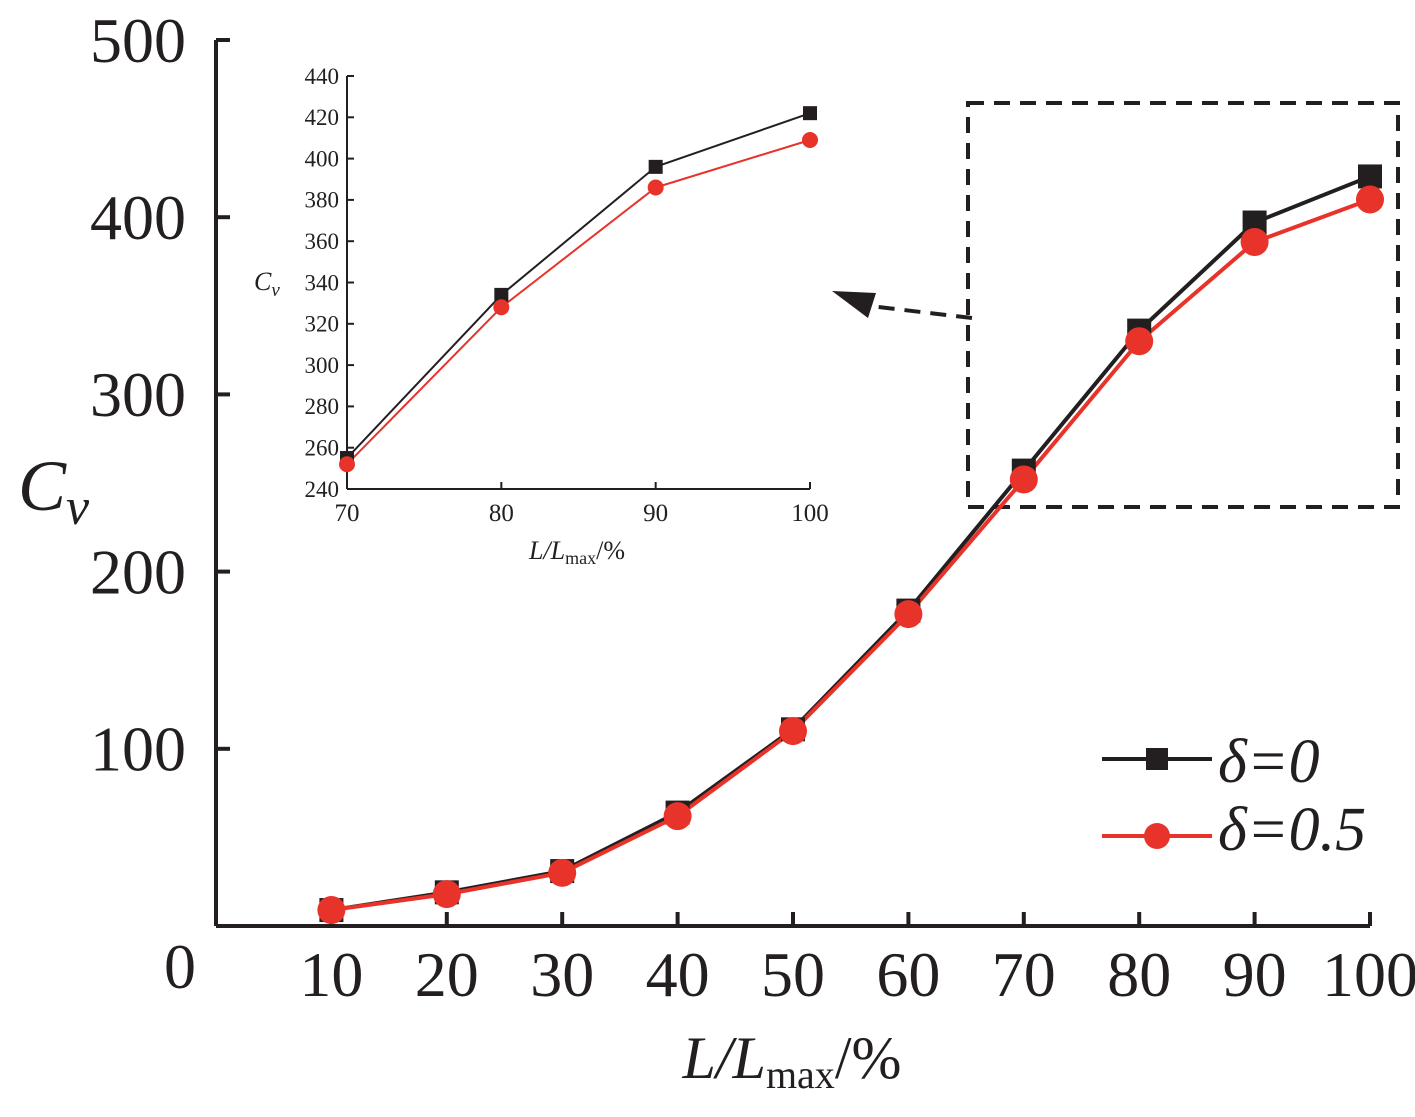  What do you see at coordinates (347, 513) in the screenshot?
I see `inset-x-tick-label: 70` at bounding box center [347, 513].